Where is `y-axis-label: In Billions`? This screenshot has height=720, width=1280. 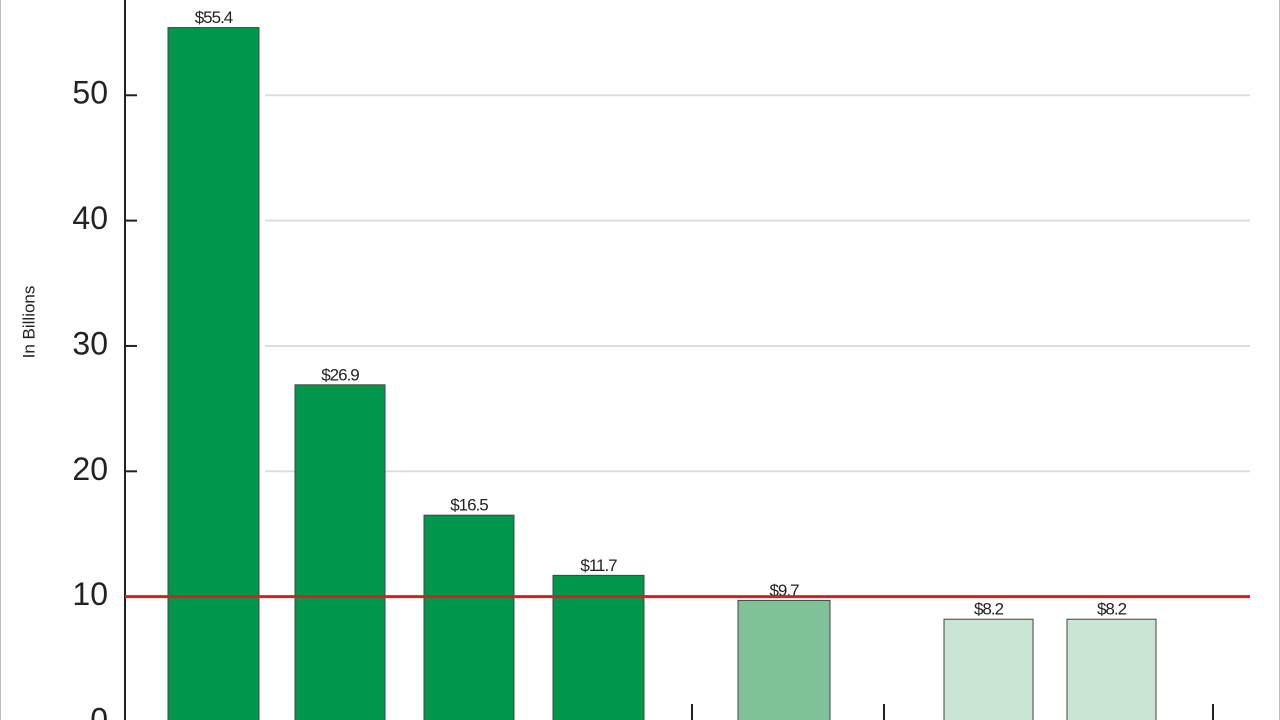
y-axis-label: In Billions is located at coordinates (28, 322).